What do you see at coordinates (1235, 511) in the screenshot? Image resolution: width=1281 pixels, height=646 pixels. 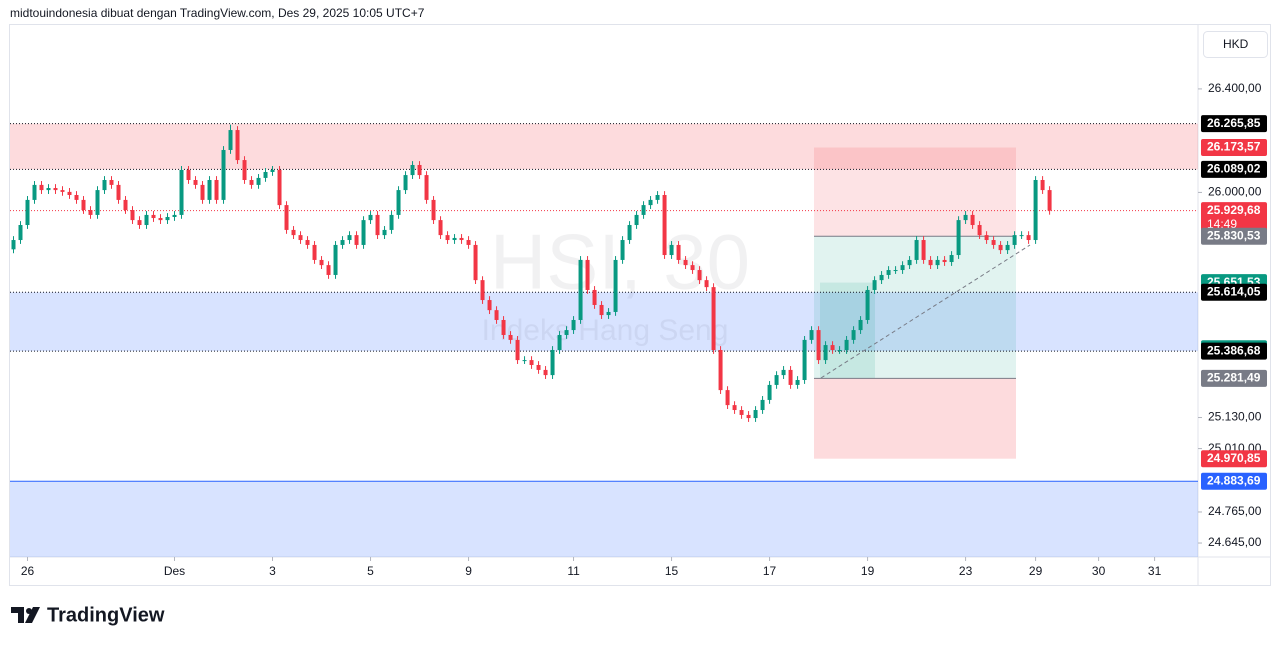 I see `y-tick-label: 24.765,00` at bounding box center [1235, 511].